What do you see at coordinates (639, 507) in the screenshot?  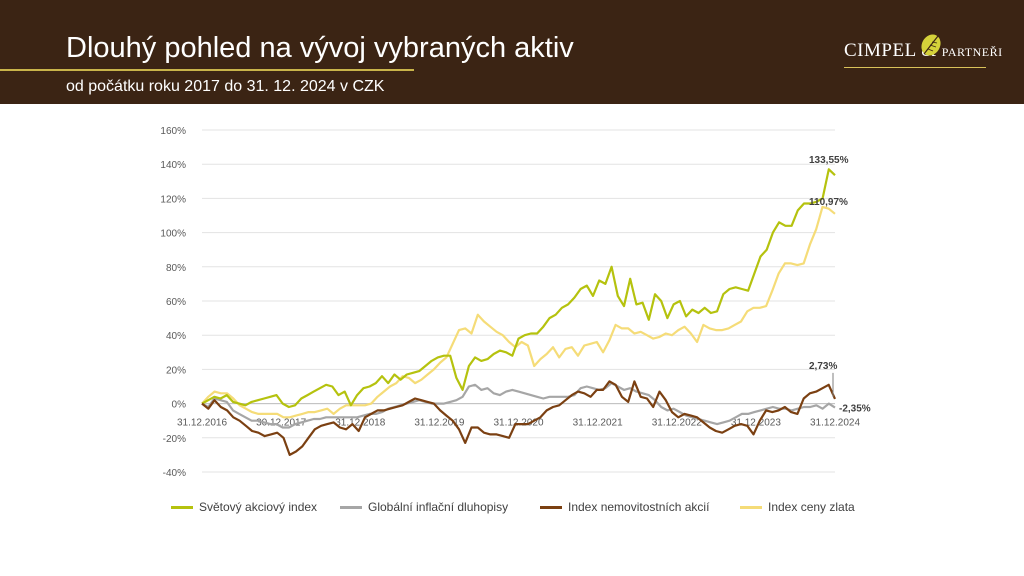 I see `legend-label: Index nemovitostních akcií` at bounding box center [639, 507].